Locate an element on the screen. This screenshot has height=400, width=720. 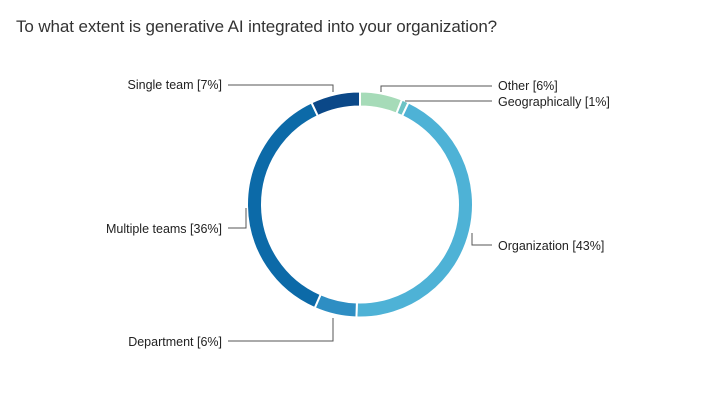
leader-multiple-teams is located at coordinates (237, 218).